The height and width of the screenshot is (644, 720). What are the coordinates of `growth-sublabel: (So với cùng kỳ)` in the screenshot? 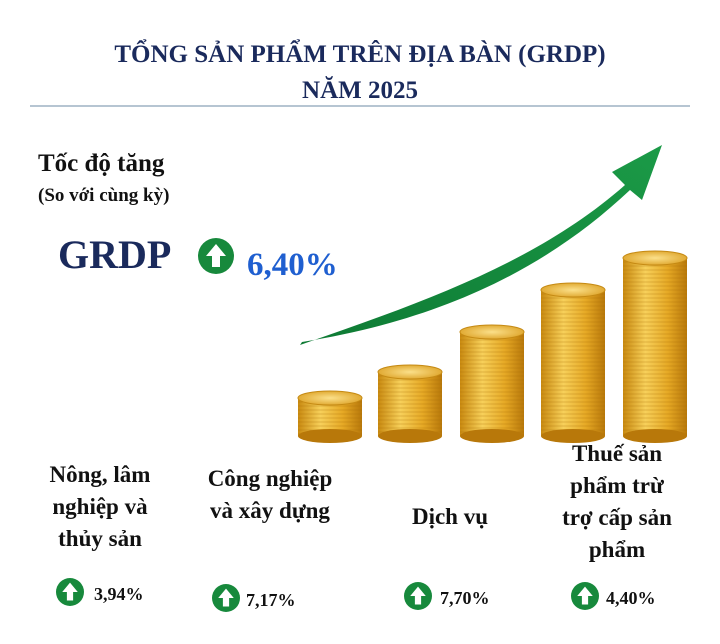 It's located at (103, 195).